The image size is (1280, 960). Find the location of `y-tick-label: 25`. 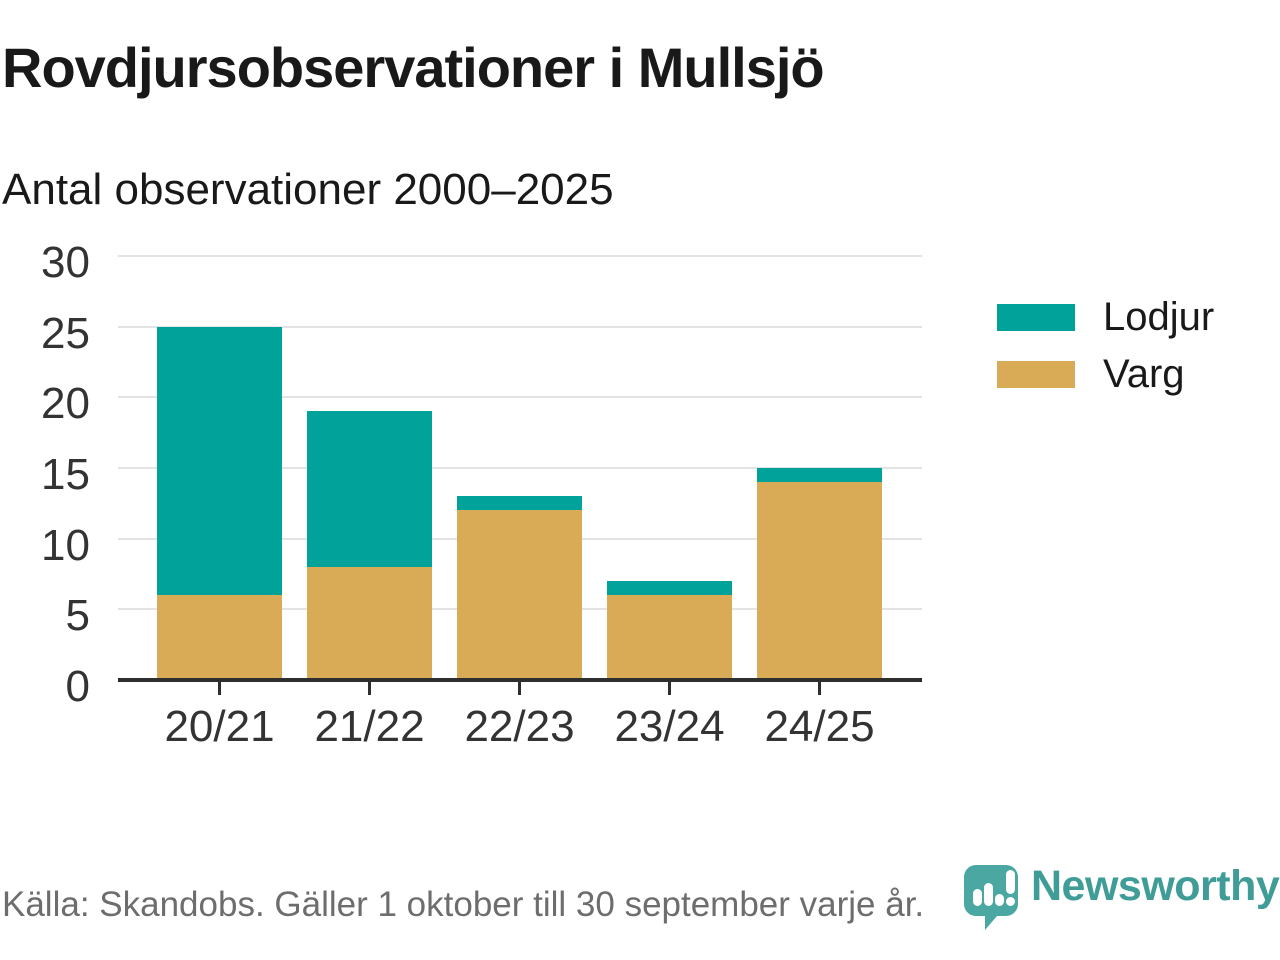

y-tick-label: 25 is located at coordinates (65, 333).